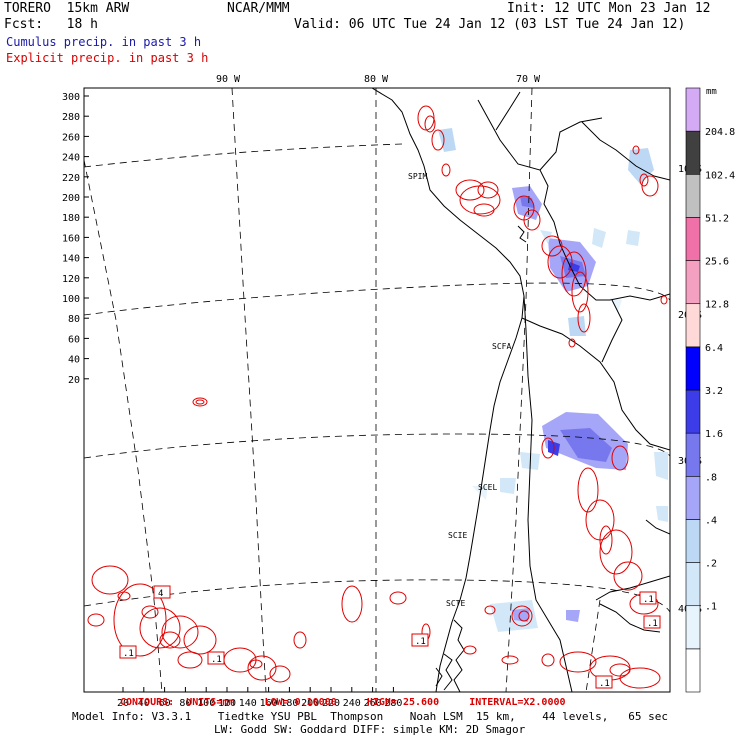 The width and height of the screenshot is (740, 740). Describe the element at coordinates (71, 158) in the screenshot. I see `y-tick-label: 240` at that location.